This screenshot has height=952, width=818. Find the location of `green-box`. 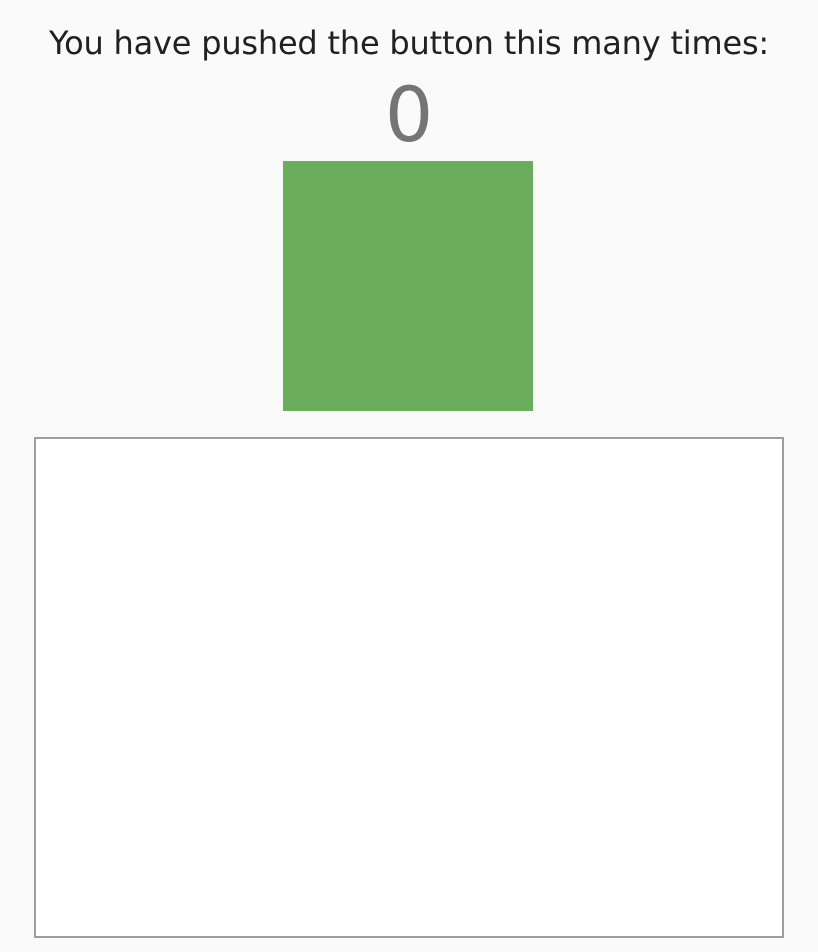

green-box is located at coordinates (408, 286).